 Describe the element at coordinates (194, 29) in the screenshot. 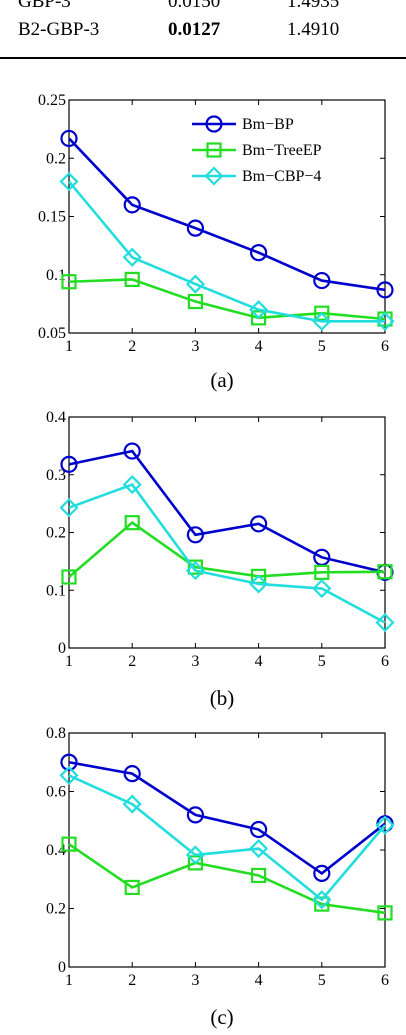

I see `row-value-1: 0.0127` at that location.